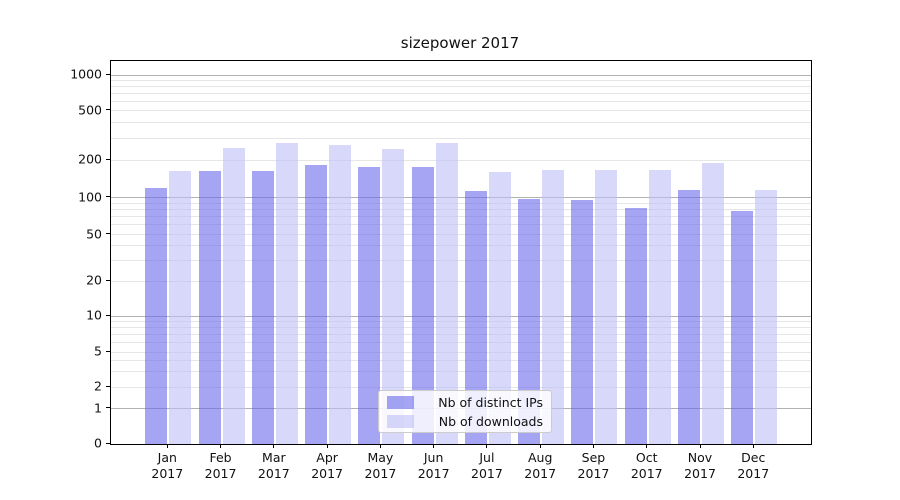  Describe the element at coordinates (90, 197) in the screenshot. I see `y-tick-label: 100` at that location.